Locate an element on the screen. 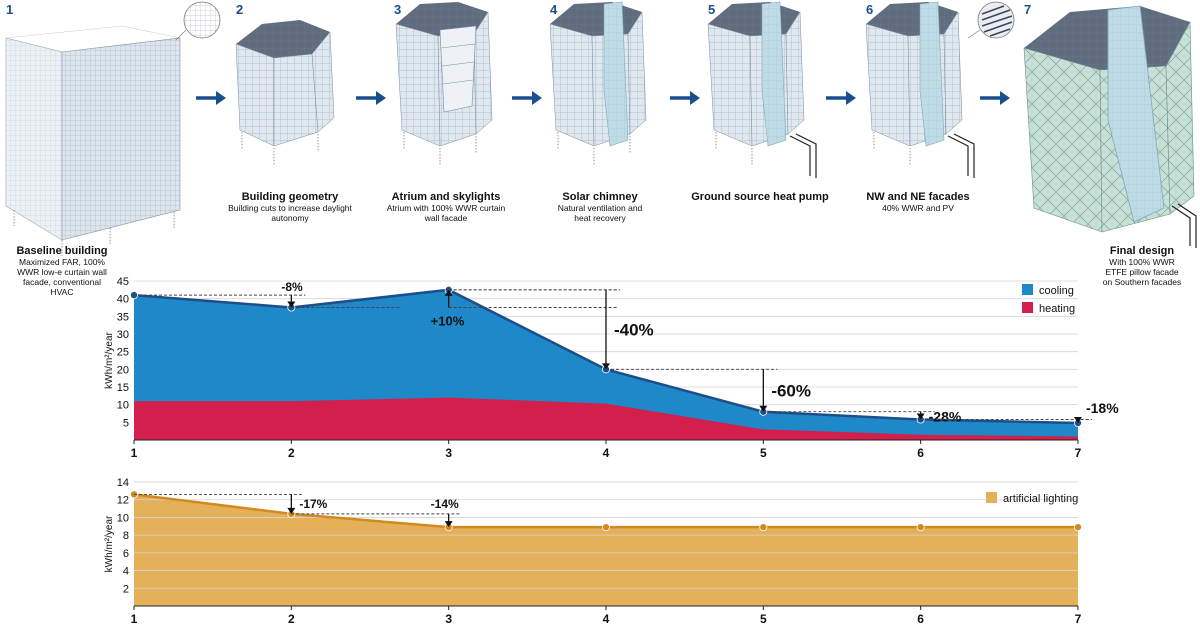  change-label: +10% is located at coordinates (448, 321).